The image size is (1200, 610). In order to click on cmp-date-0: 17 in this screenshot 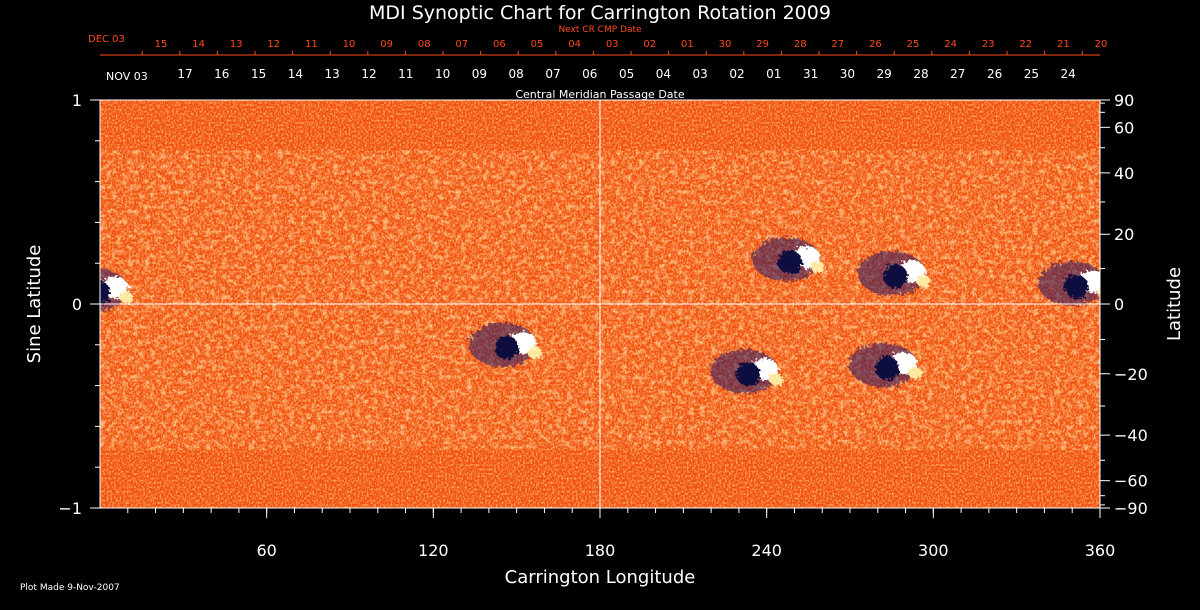, I will do `click(184, 74)`.